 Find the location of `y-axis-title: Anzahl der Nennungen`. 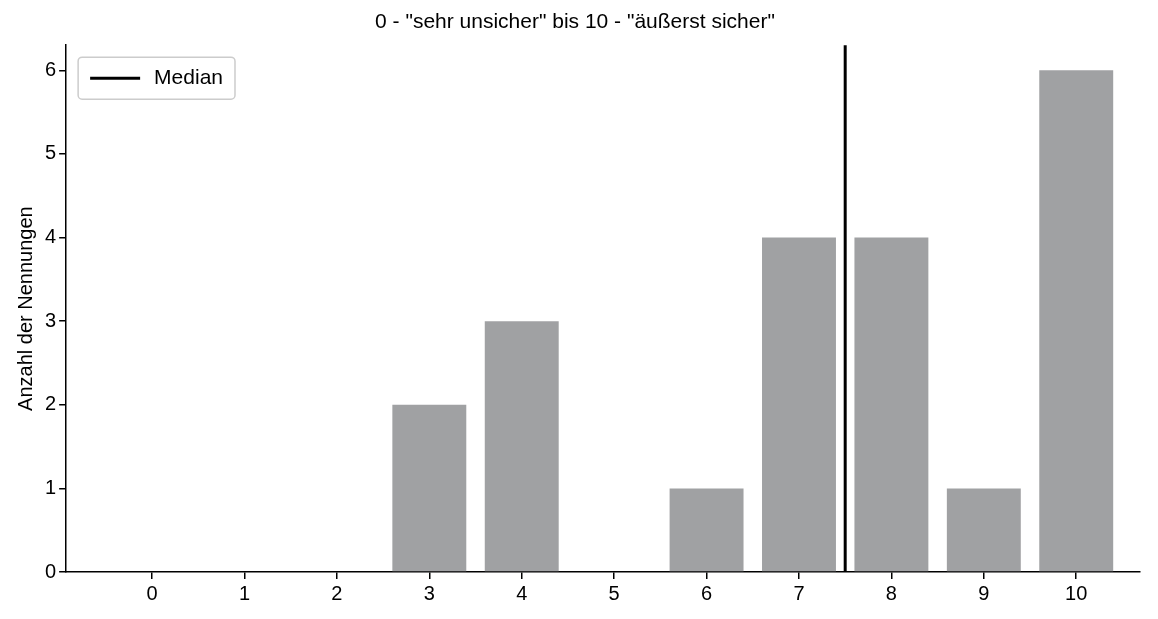

y-axis-title: Anzahl der Nennungen is located at coordinates (24, 308).